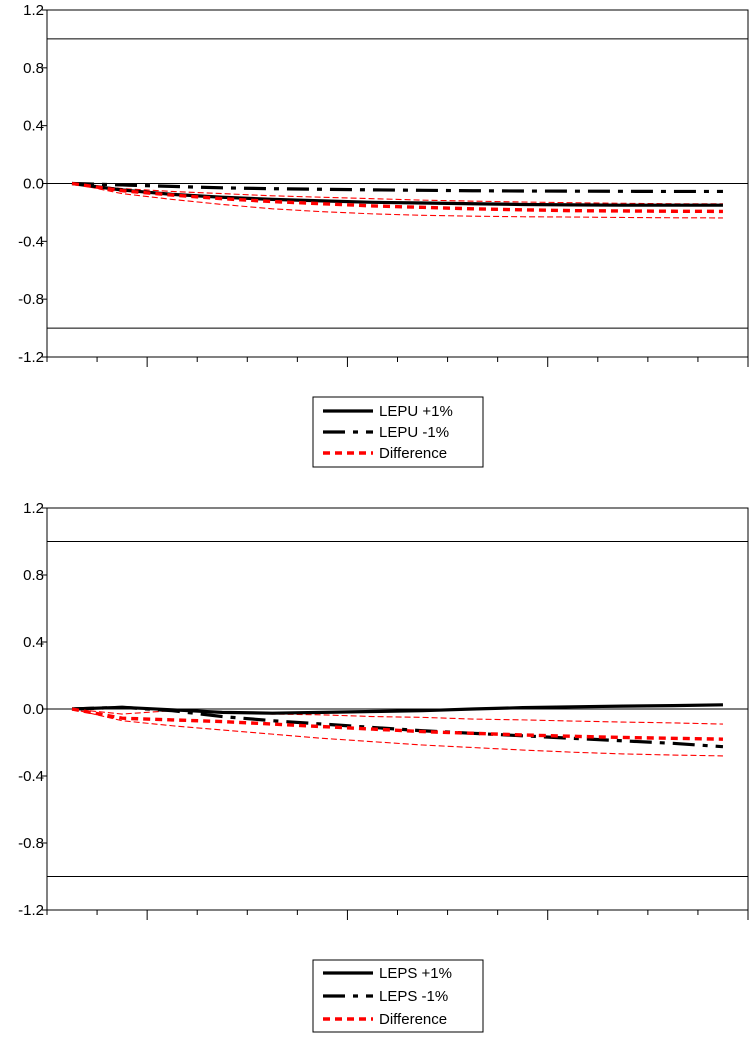 This screenshot has width=750, height=1037. I want to click on legend-label: LEPS +1%, so click(415, 973).